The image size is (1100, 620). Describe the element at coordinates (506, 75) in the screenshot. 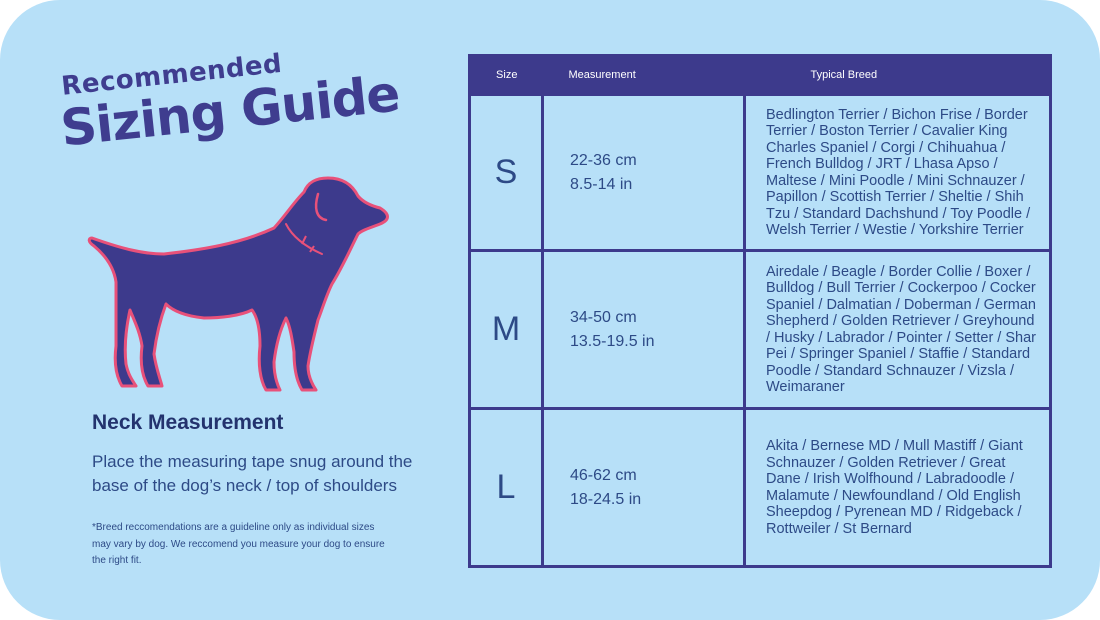

I see `header-size: Size` at that location.